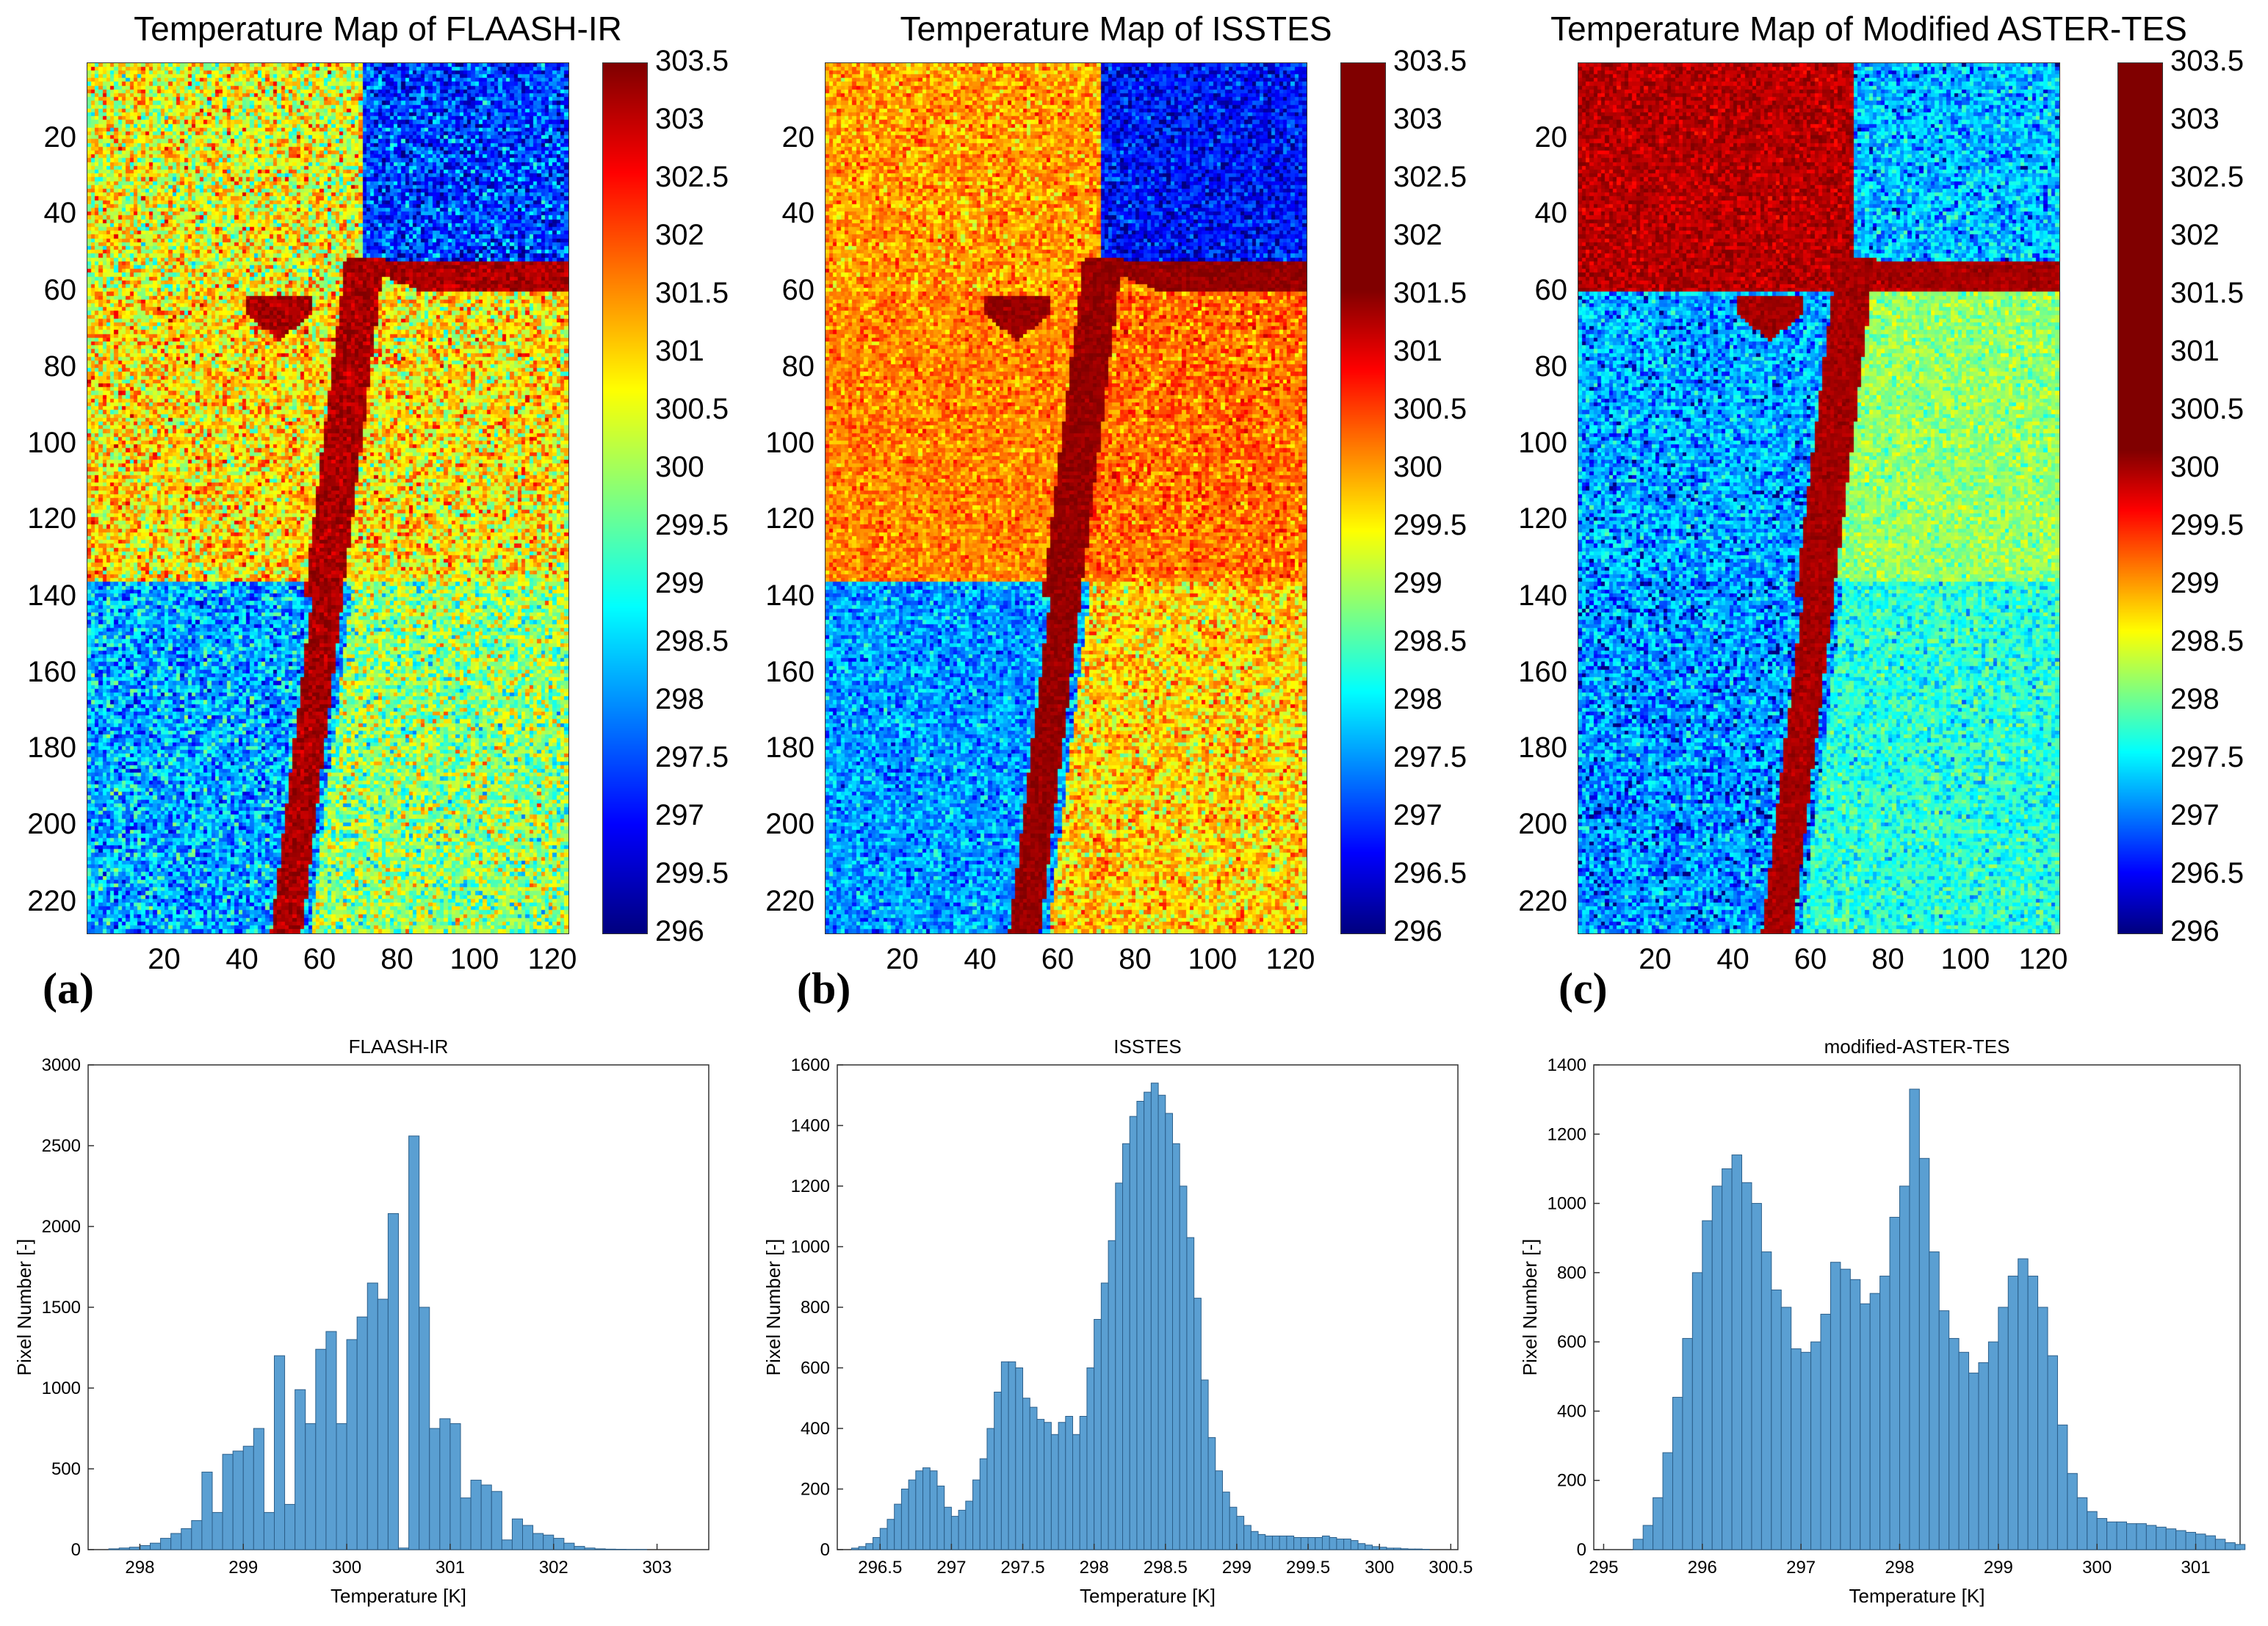 Image resolution: width=2268 pixels, height=1626 pixels. I want to click on y-tick-label: 600, so click(815, 1369).